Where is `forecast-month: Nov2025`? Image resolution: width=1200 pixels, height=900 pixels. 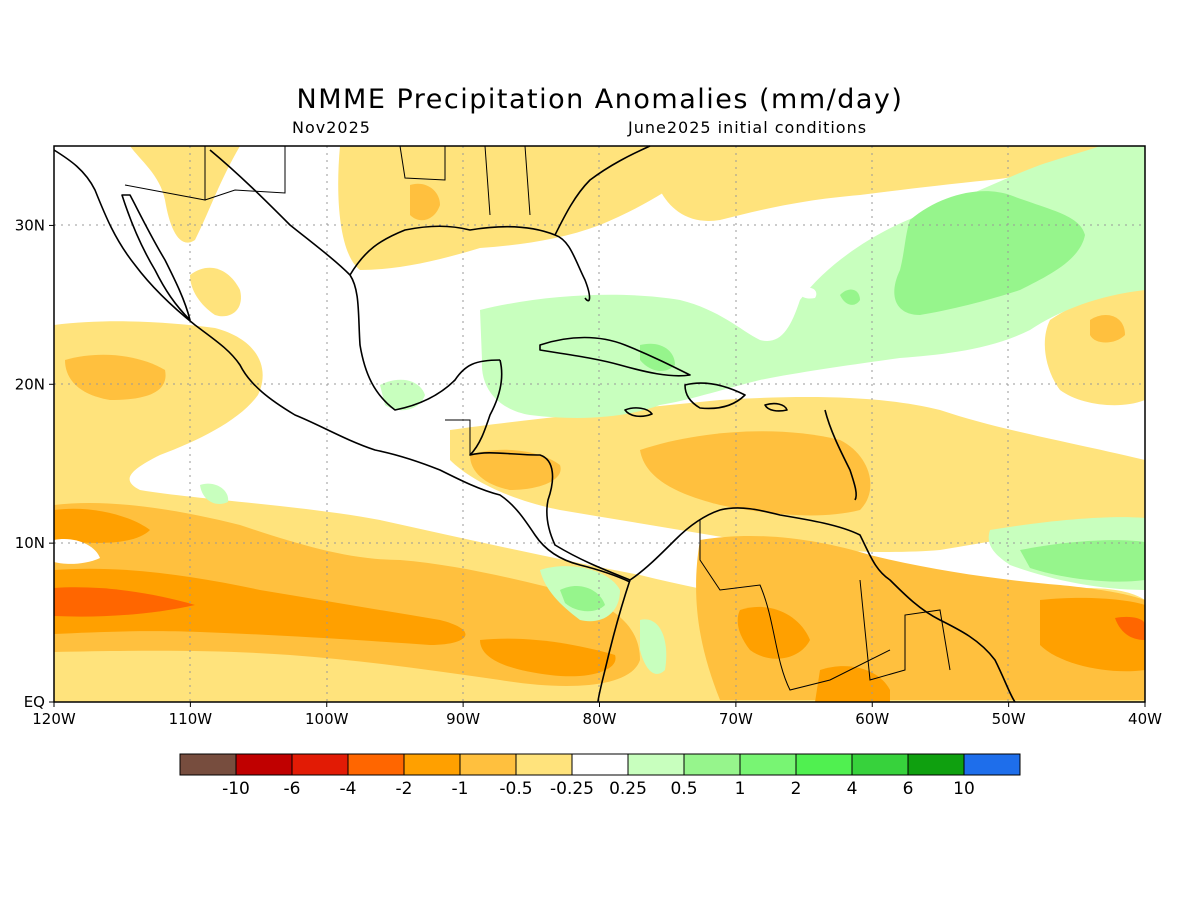 forecast-month: Nov2025 is located at coordinates (331, 127).